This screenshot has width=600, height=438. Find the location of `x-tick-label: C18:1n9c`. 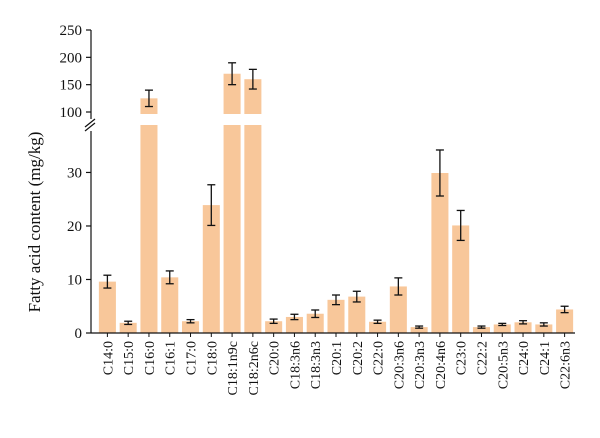

x-tick-label: C18:1n9c is located at coordinates (233, 368).